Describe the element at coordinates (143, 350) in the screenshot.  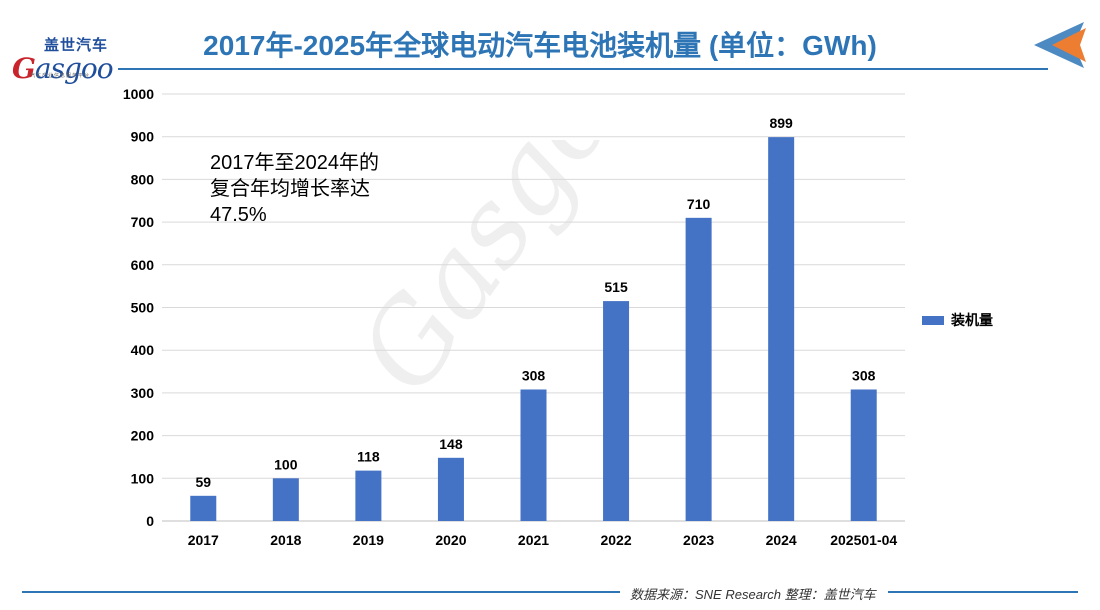
I see `y-tick-label: 400` at that location.